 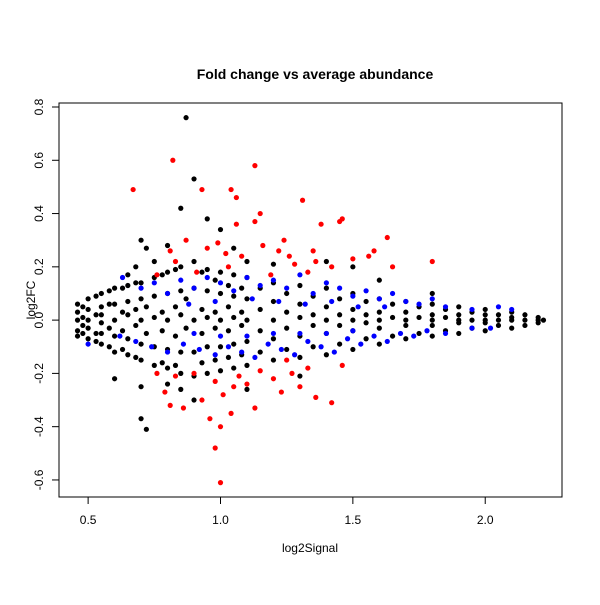 I want to click on y-tick-label: 0.4, so click(x=39, y=213).